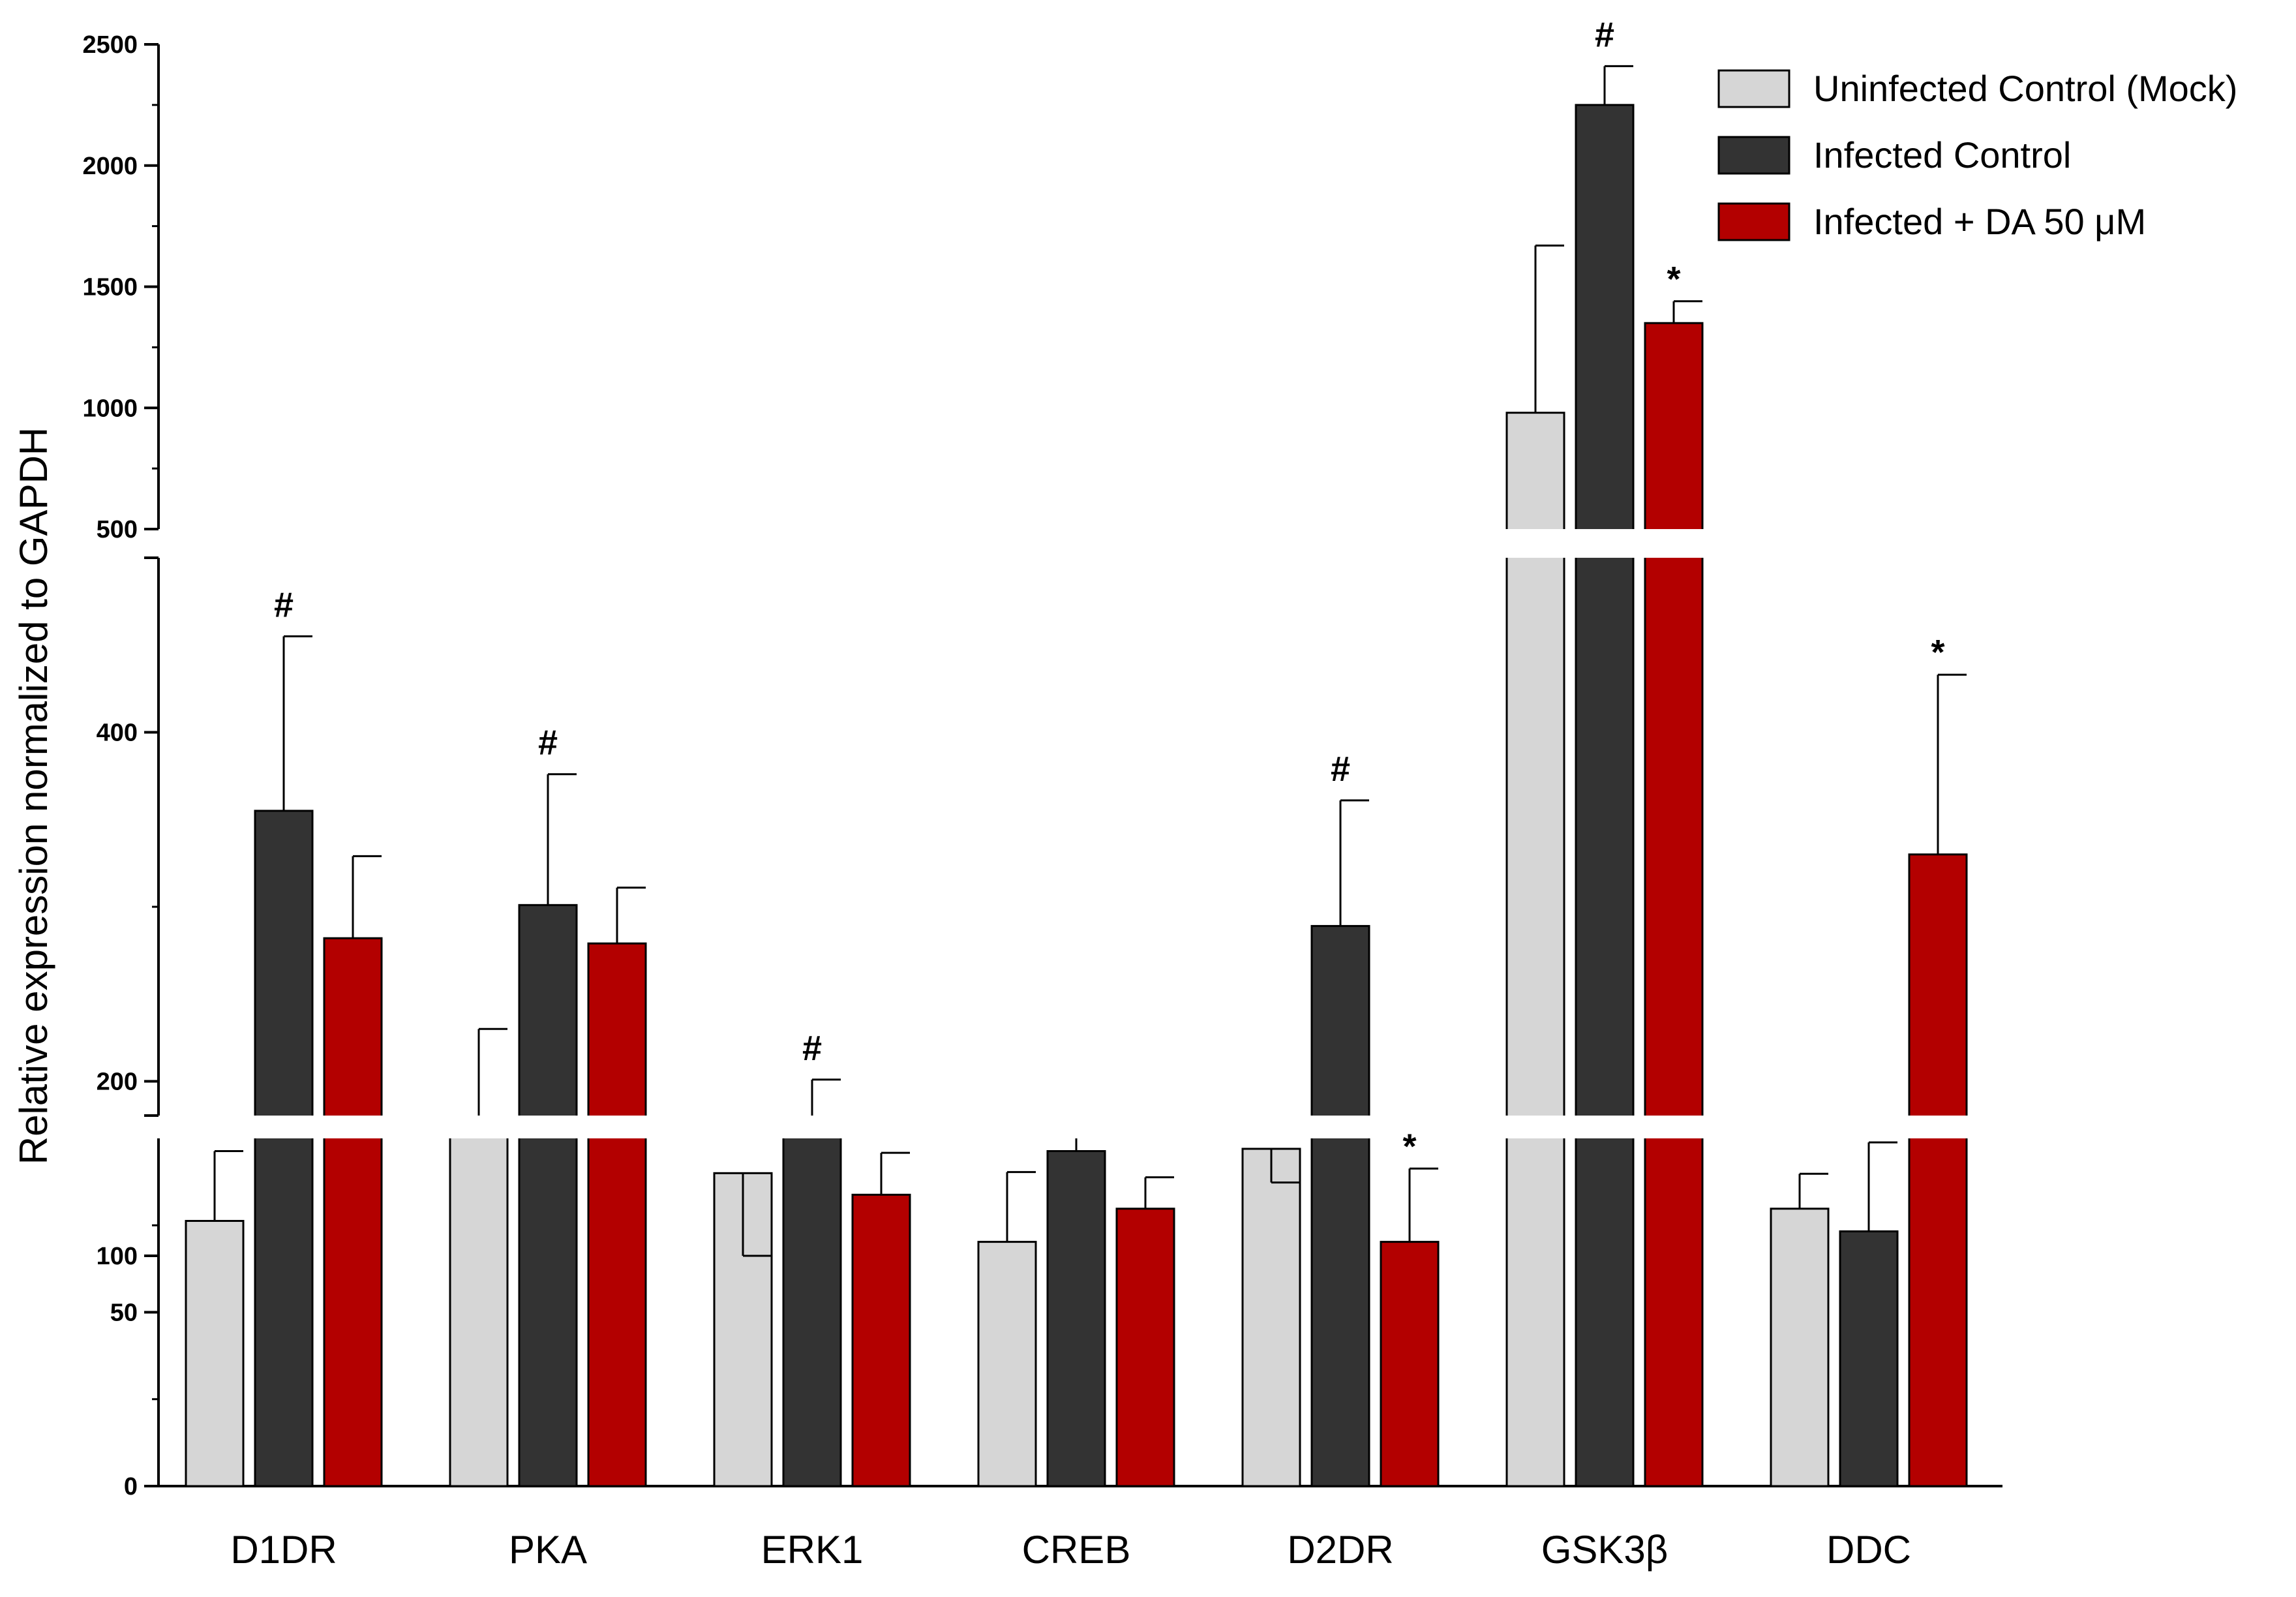 This screenshot has height=1597, width=2296. What do you see at coordinates (1605, 1550) in the screenshot?
I see `category-label: GSK3β` at bounding box center [1605, 1550].